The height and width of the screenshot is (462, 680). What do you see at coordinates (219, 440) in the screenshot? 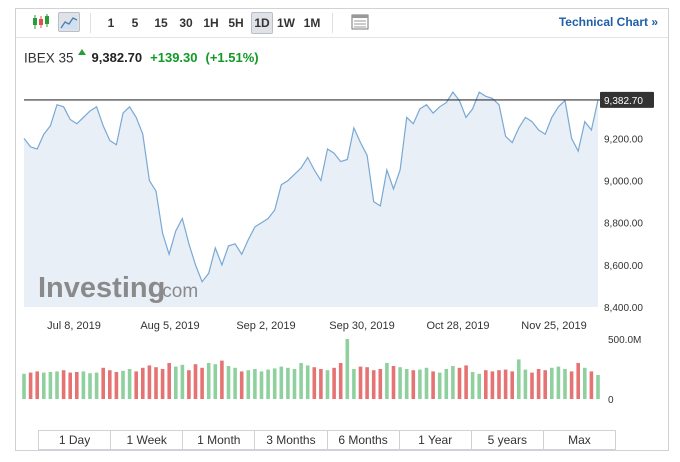
I see `range-1-month: 1 Month` at bounding box center [219, 440].